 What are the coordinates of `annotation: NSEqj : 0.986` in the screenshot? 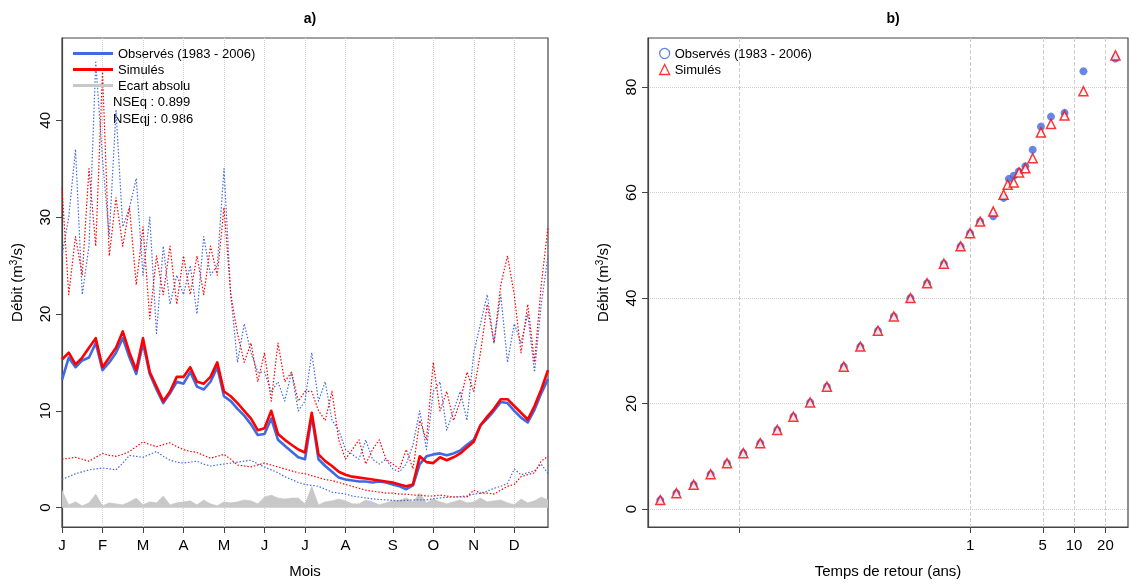 It's located at (153, 118).